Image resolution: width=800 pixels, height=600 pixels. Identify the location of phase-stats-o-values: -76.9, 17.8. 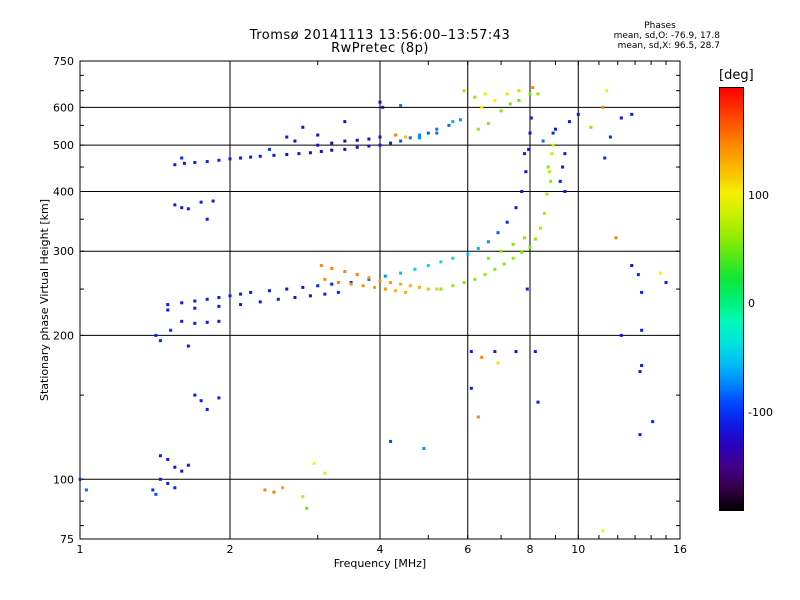
(695, 36).